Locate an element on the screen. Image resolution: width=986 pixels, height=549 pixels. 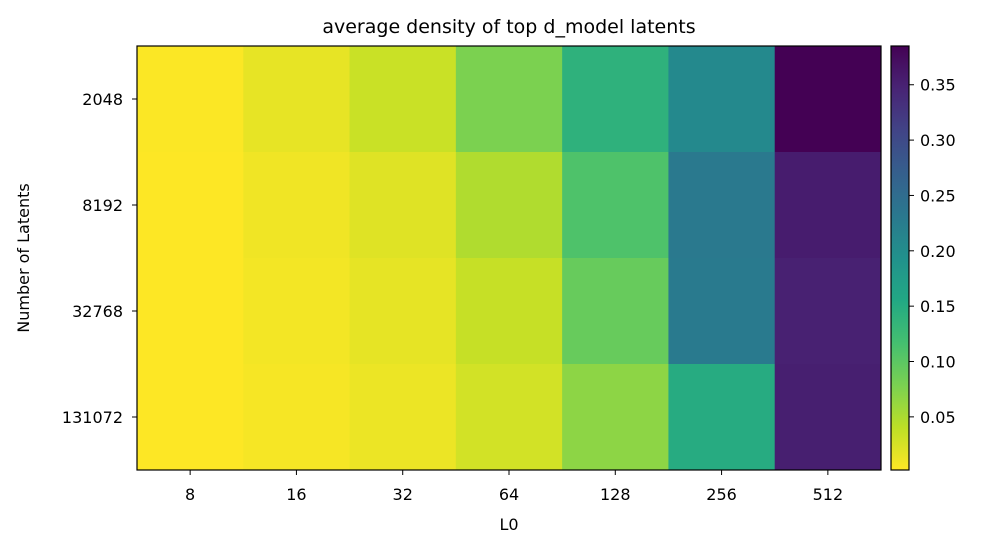
x-axis-ticks: 8 16 32 64 128 256 512 is located at coordinates (514, 487).